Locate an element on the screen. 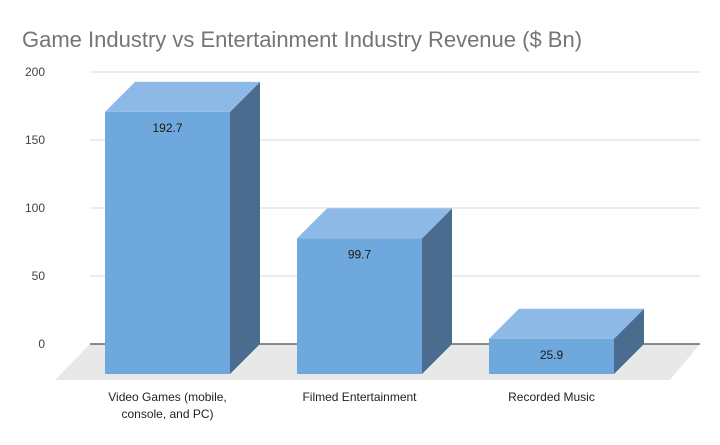 This screenshot has width=720, height=445. x-tick-label: Video Games (mobile, is located at coordinates (167, 397).